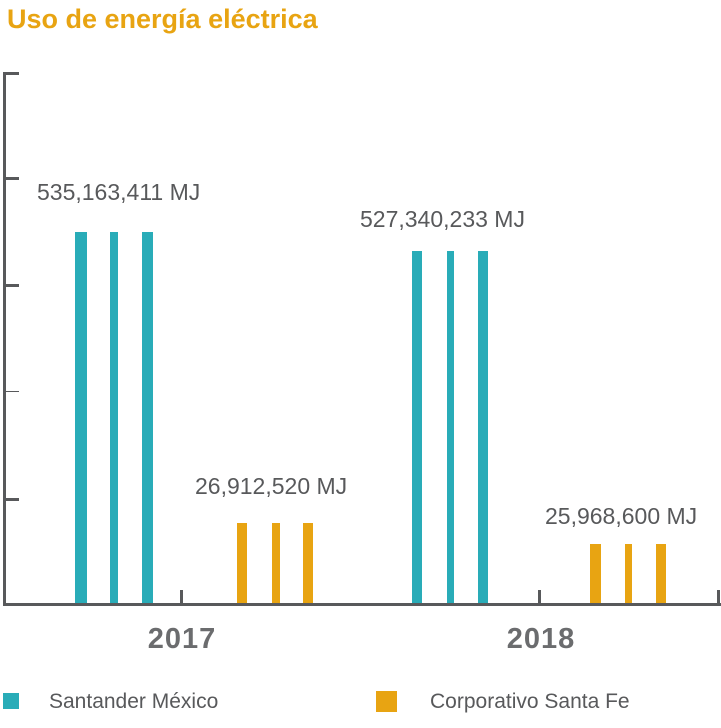 The height and width of the screenshot is (728, 721). I want to click on legend-label-santander: Santander México, so click(134, 701).